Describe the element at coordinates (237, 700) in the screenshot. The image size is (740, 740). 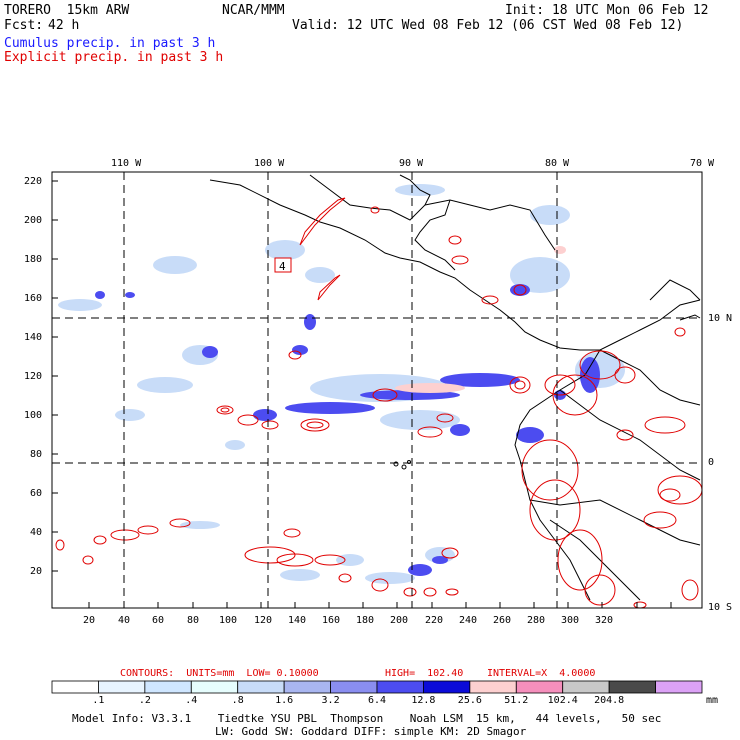
I see `colorbar-level-label: .8` at that location.